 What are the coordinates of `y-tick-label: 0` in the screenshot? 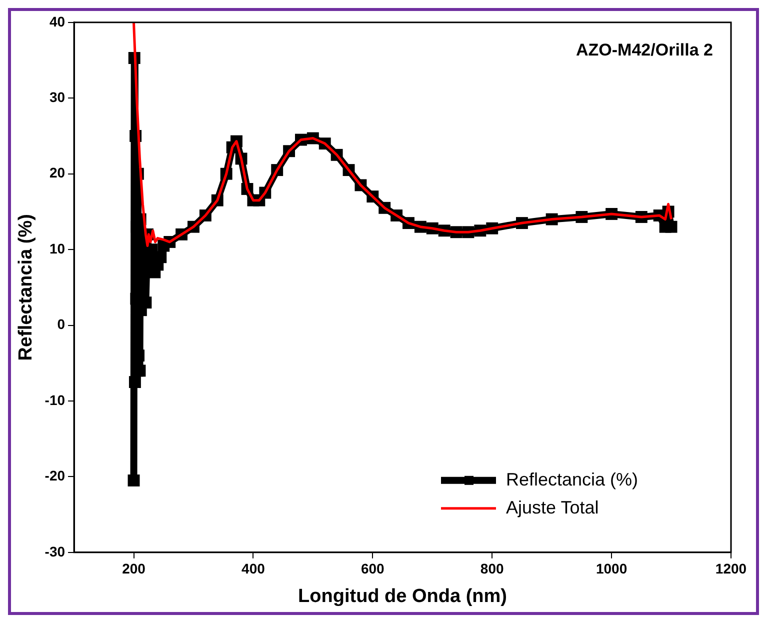 It's located at (61, 324).